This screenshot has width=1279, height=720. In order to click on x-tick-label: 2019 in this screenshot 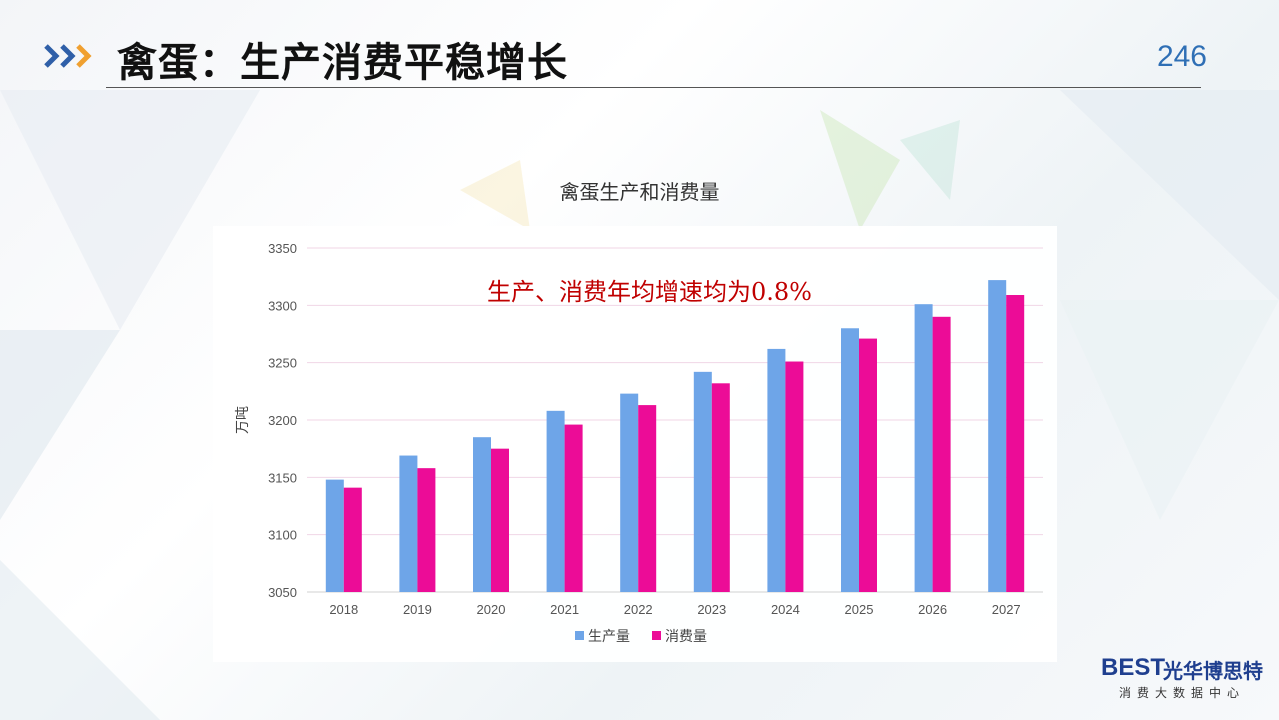, I will do `click(417, 609)`.